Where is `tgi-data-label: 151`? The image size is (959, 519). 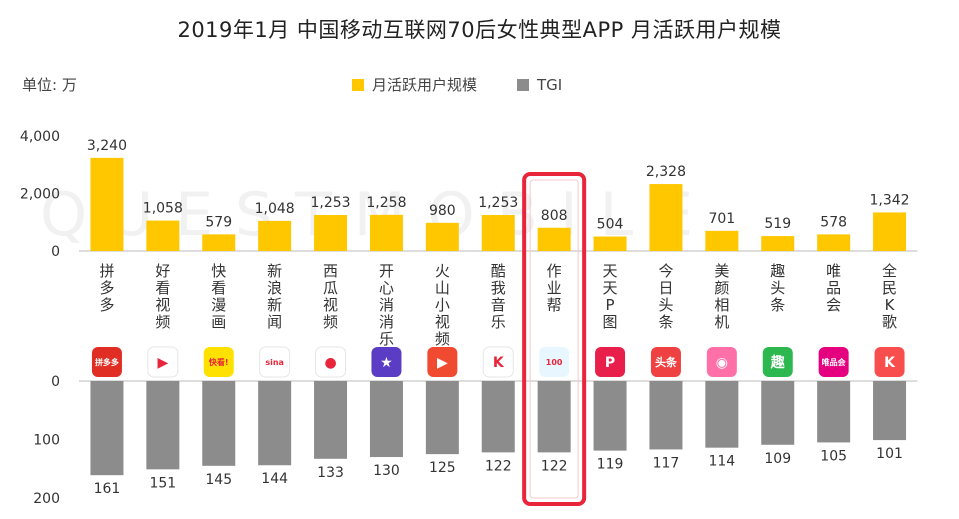 tgi-data-label: 151 is located at coordinates (162, 483).